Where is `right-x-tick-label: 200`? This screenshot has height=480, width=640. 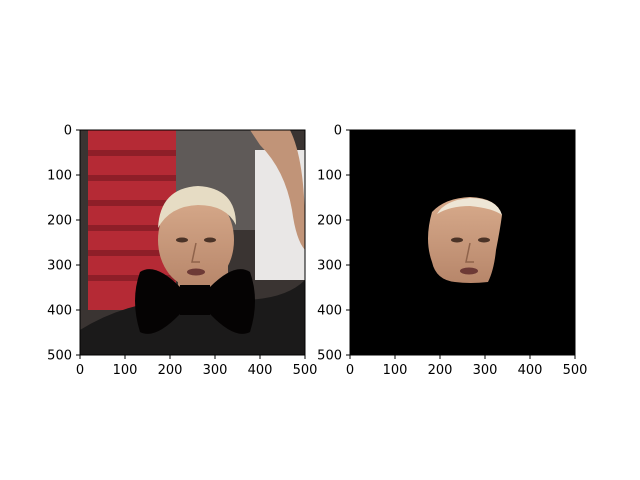
right-x-tick-label: 200 is located at coordinates (440, 370).